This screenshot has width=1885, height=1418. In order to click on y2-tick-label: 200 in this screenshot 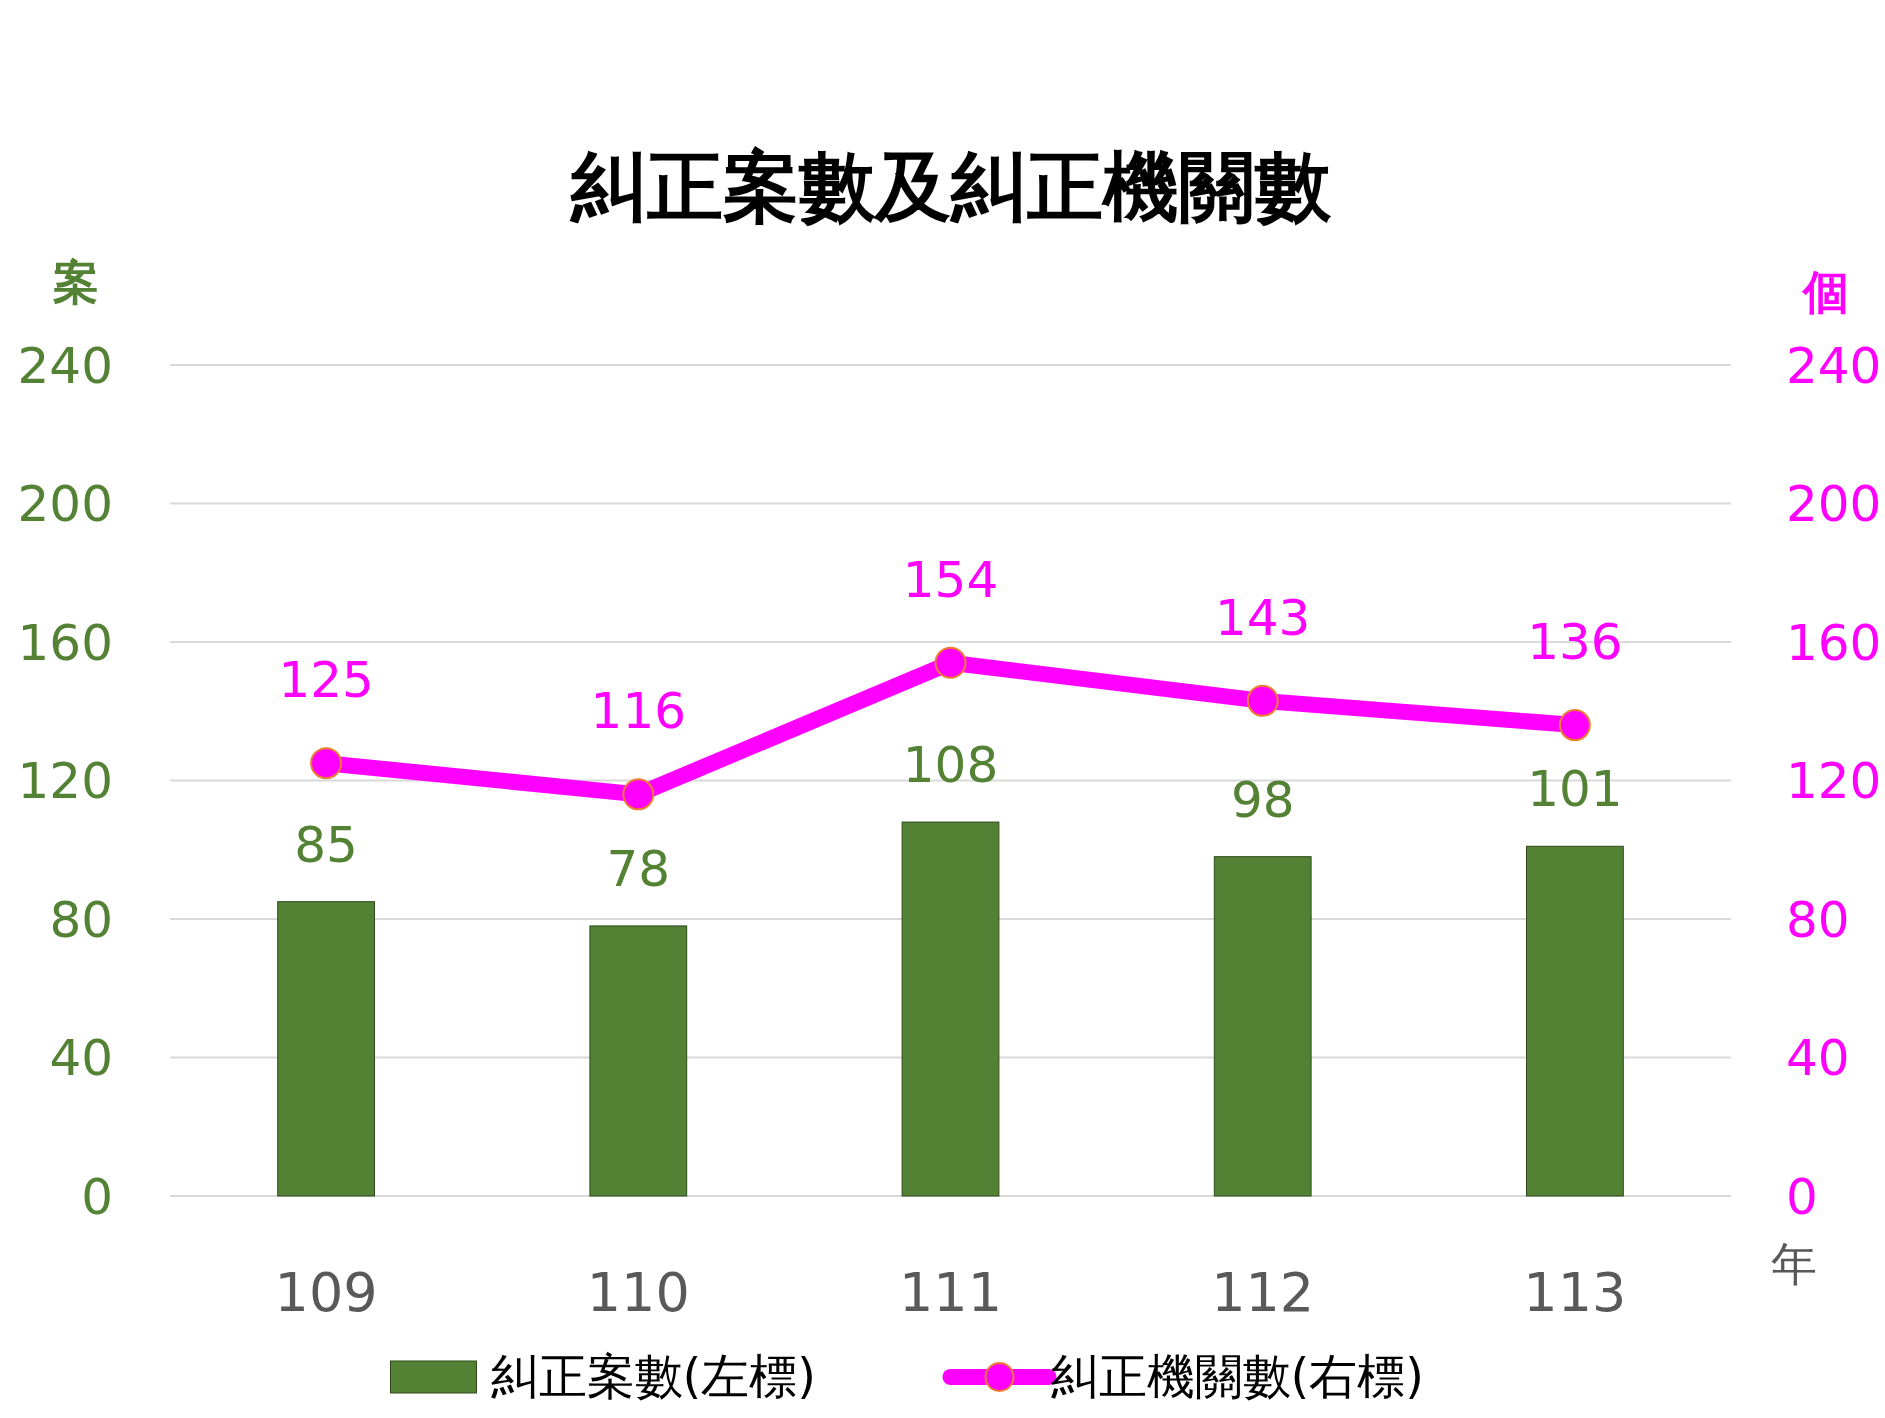, I will do `click(1834, 504)`.